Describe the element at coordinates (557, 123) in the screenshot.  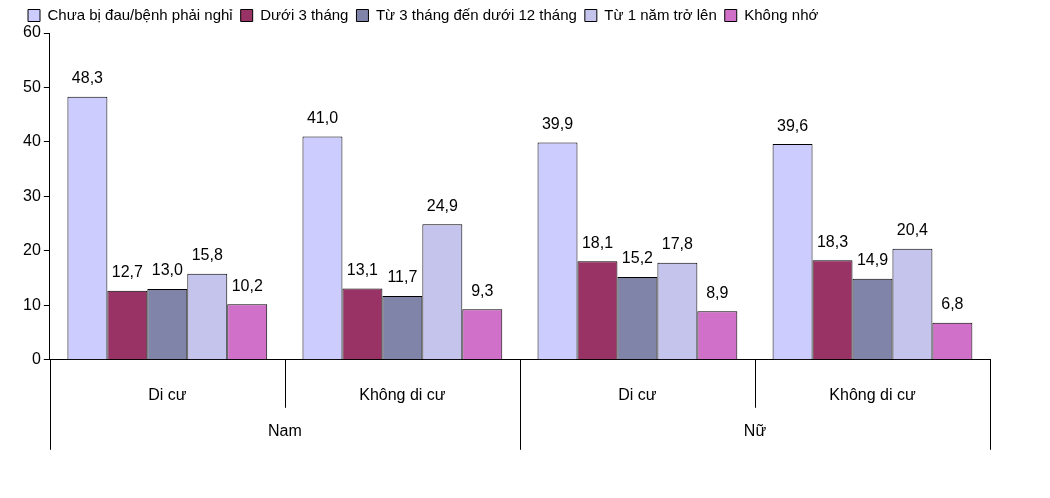
I see `data-label: 39,9` at that location.